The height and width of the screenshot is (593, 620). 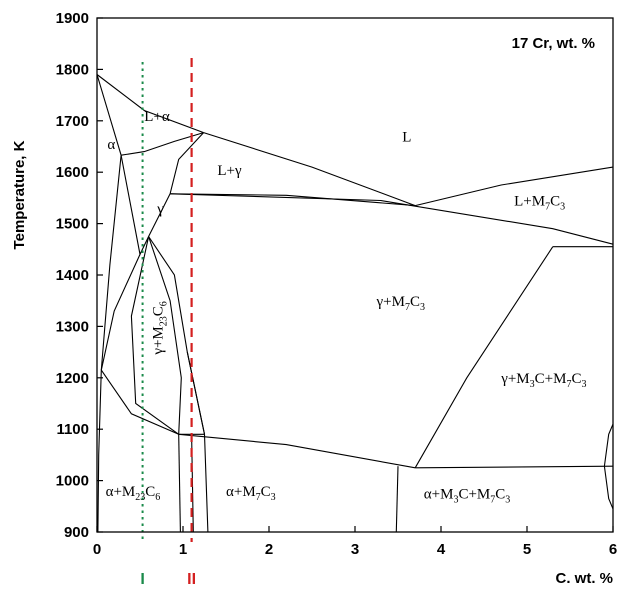 I want to click on region-label-a+M7C3: α+M7C3, so click(x=251, y=493).